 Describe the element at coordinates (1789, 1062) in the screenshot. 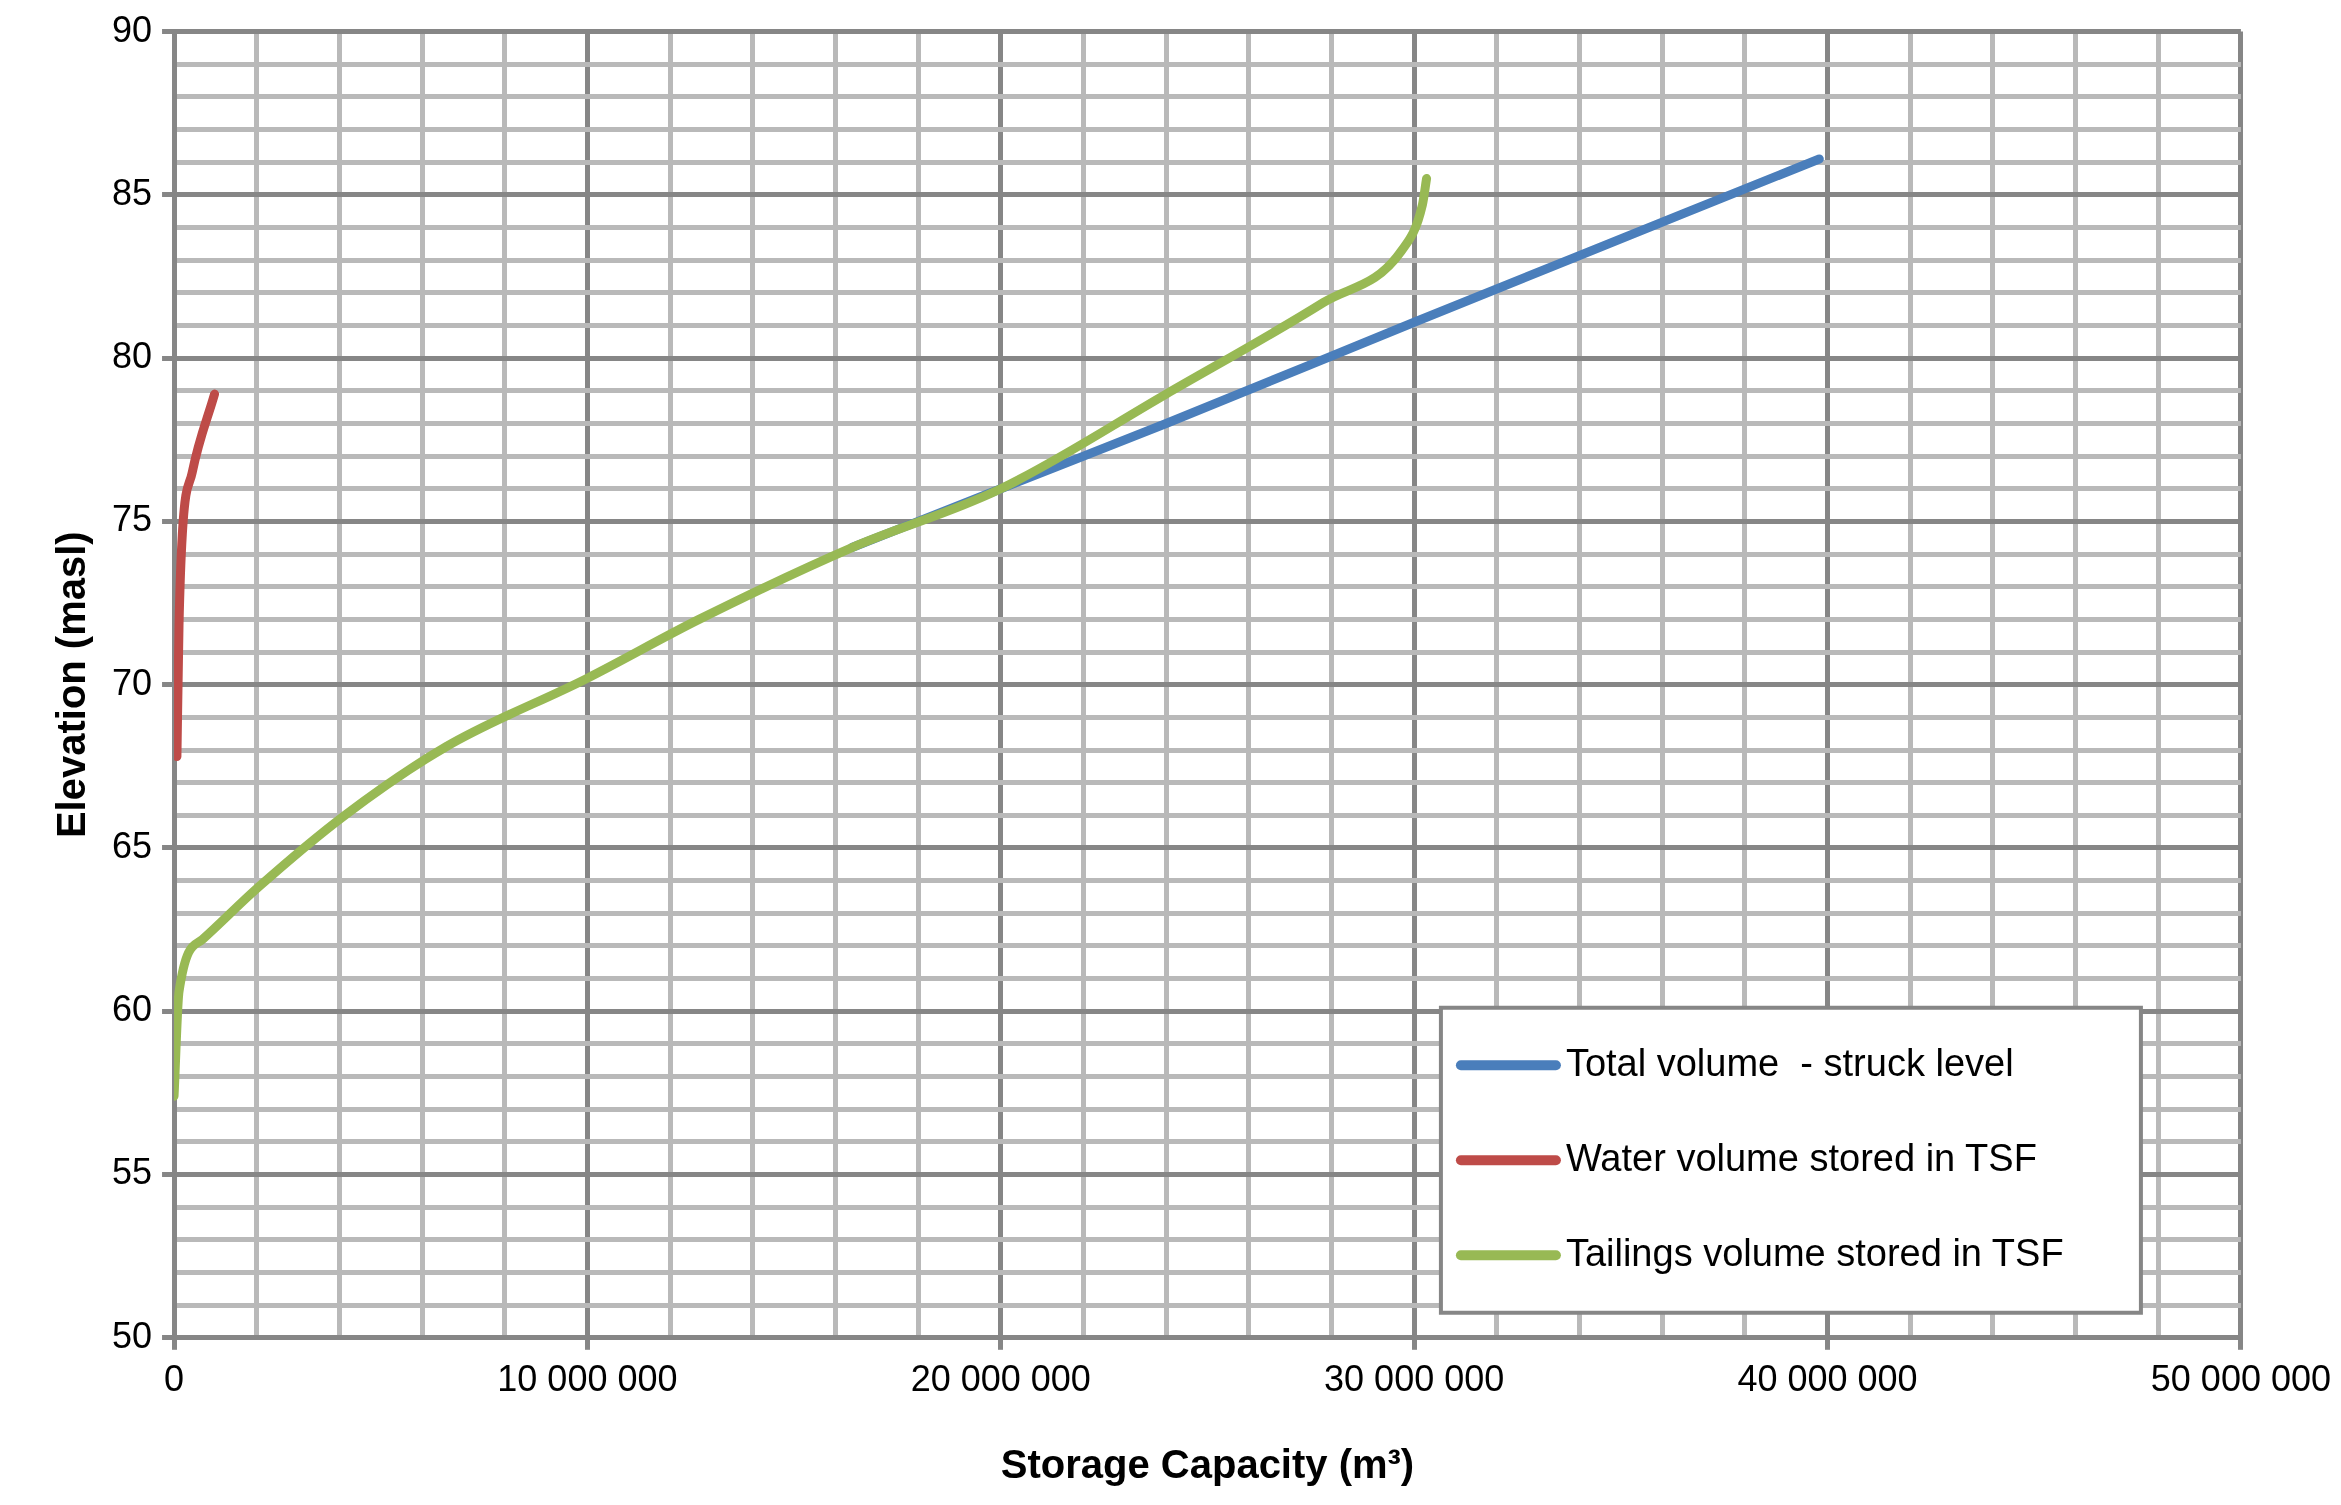

I see `legend-label: Total volume - struck level` at that location.